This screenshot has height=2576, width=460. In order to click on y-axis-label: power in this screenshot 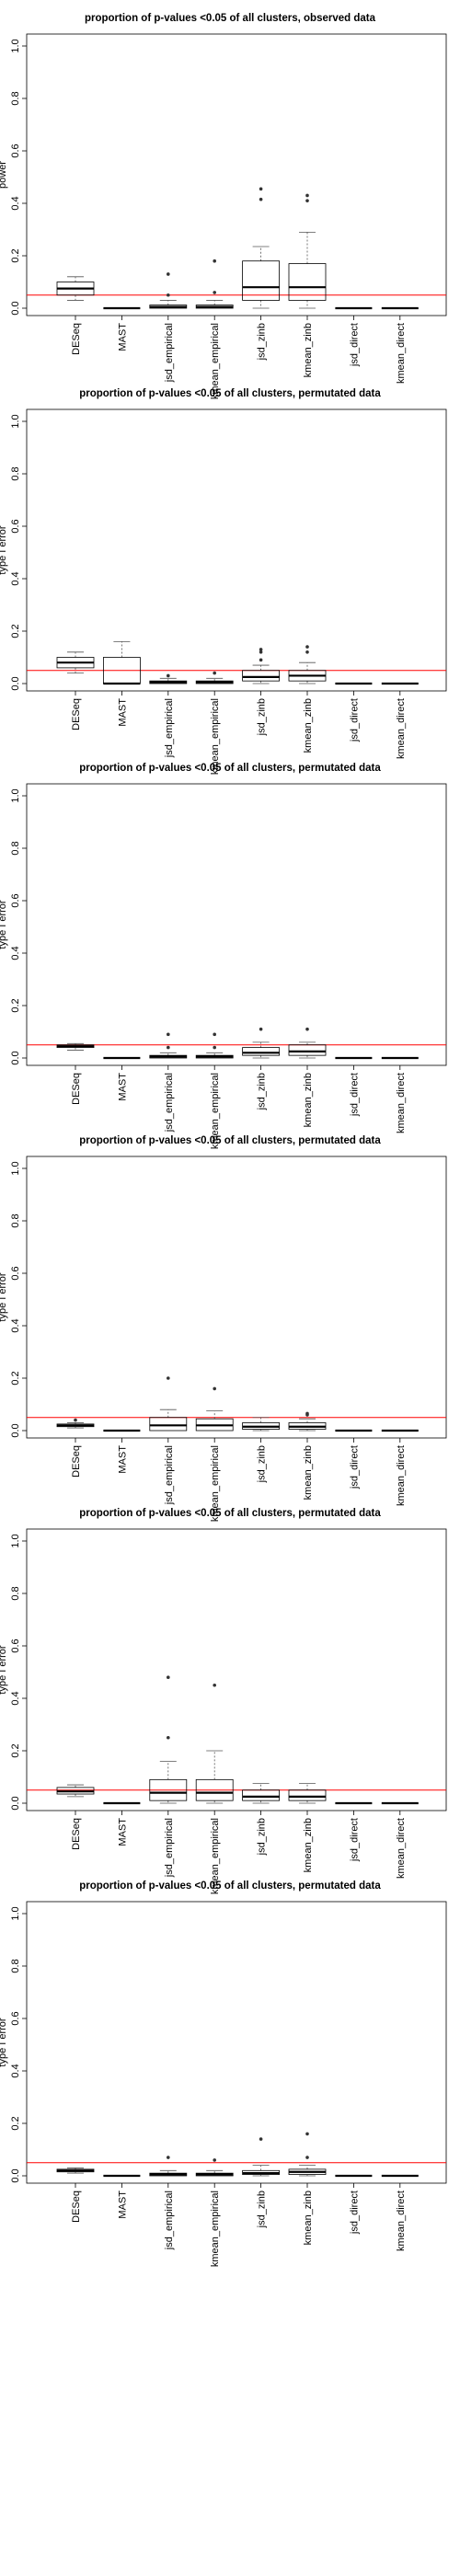, I will do `click(4, 175)`.